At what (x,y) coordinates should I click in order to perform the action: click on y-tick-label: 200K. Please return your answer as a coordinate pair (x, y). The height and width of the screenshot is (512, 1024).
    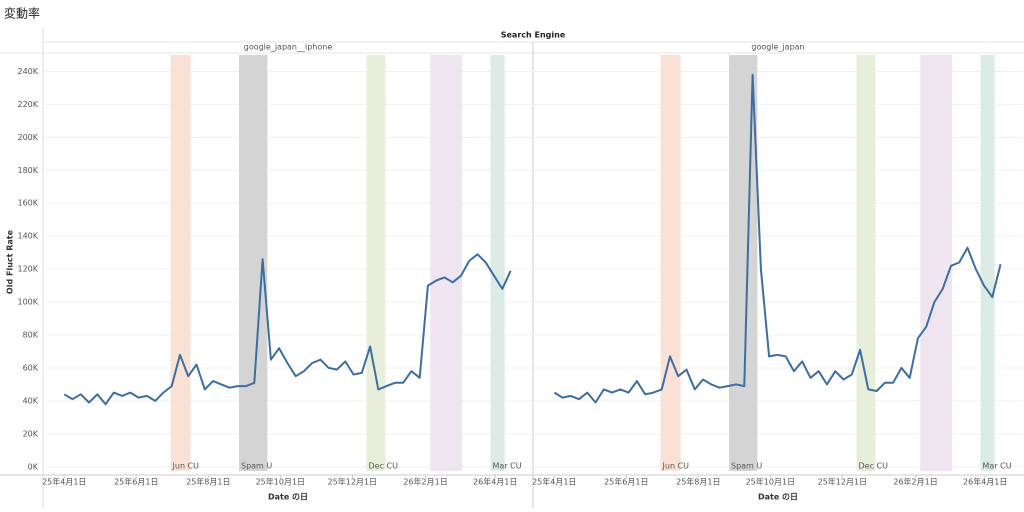
    Looking at the image, I should click on (27, 137).